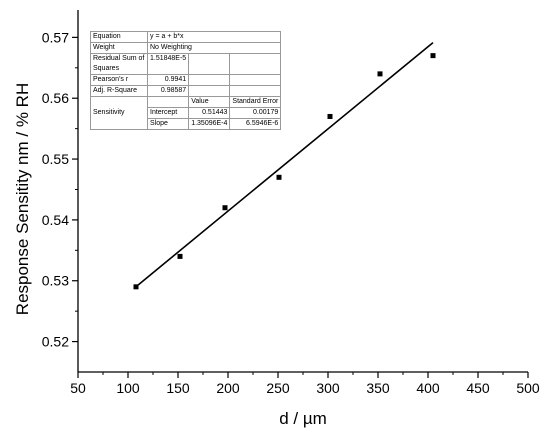  Describe the element at coordinates (478, 388) in the screenshot. I see `x-tick-label: 450` at that location.